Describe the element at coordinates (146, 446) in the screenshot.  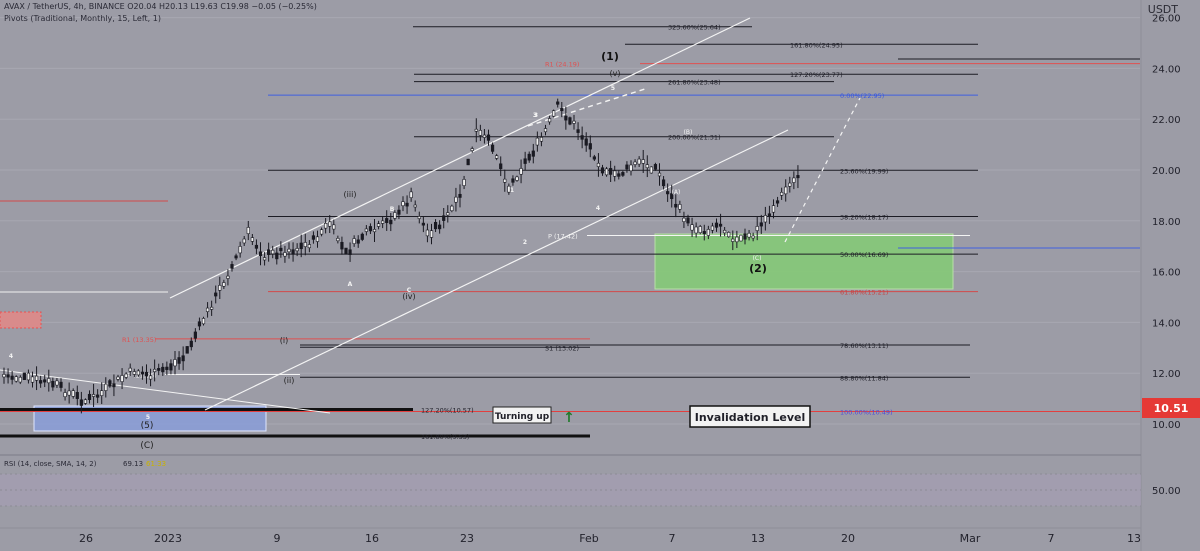
I see `wave-label-8: (C)` at that location.